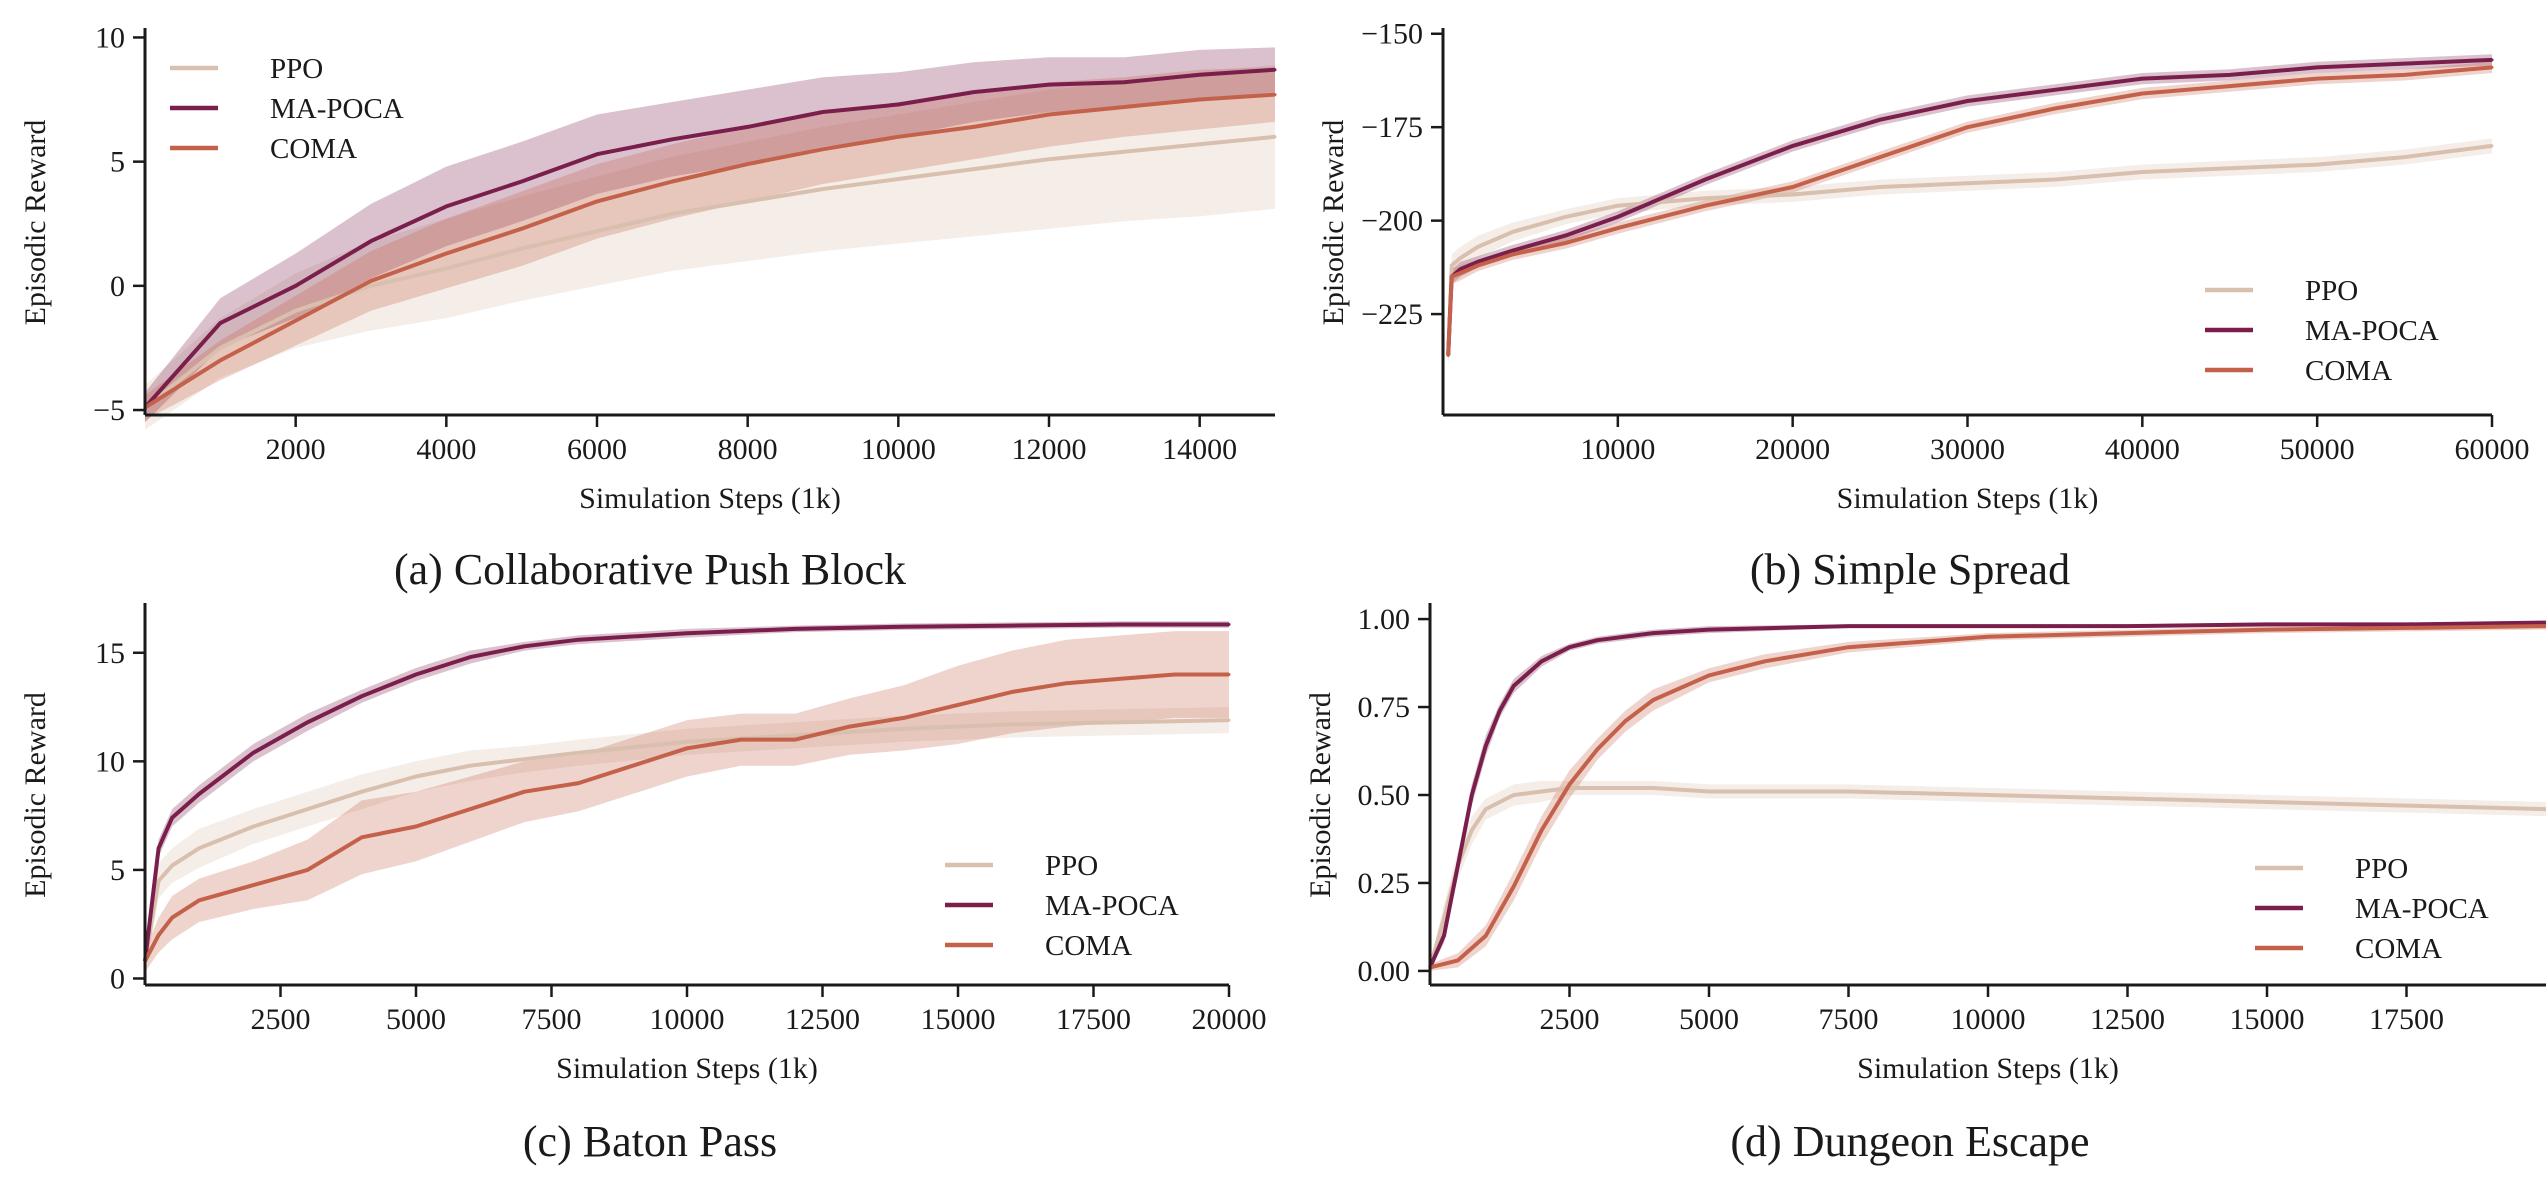  I want to click on legend-label-ppo: PPO, so click(1071, 866).